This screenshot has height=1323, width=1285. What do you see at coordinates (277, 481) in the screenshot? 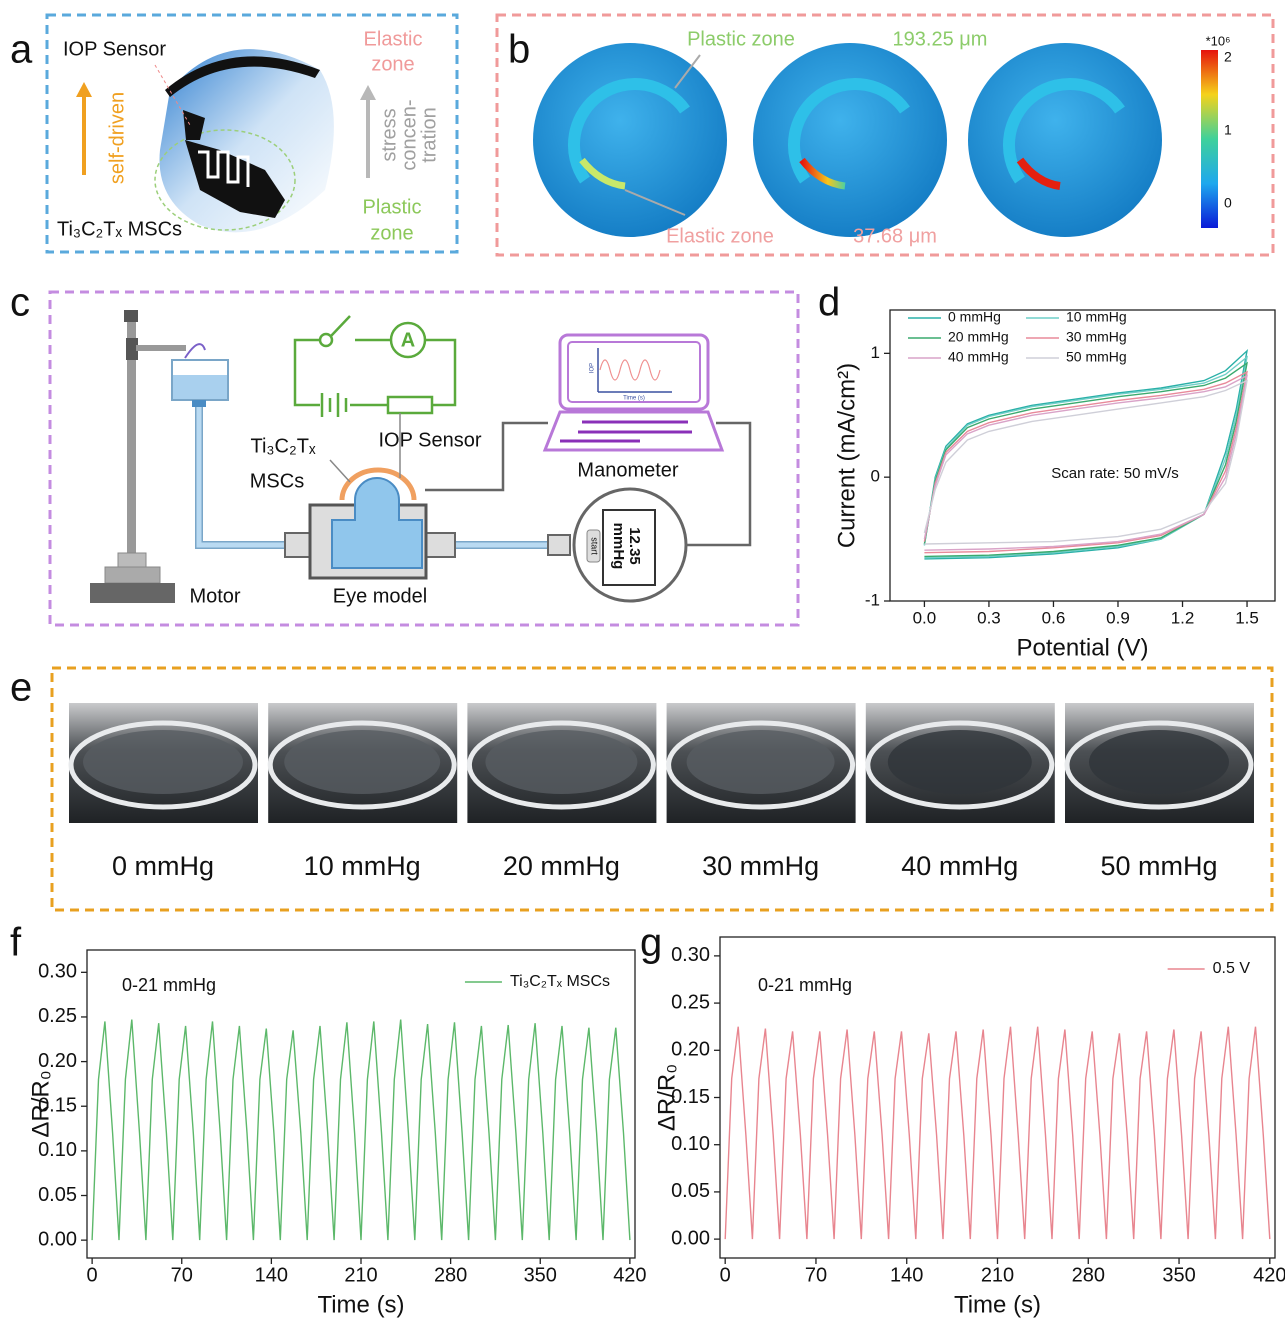
I see `label: MSCs` at bounding box center [277, 481].